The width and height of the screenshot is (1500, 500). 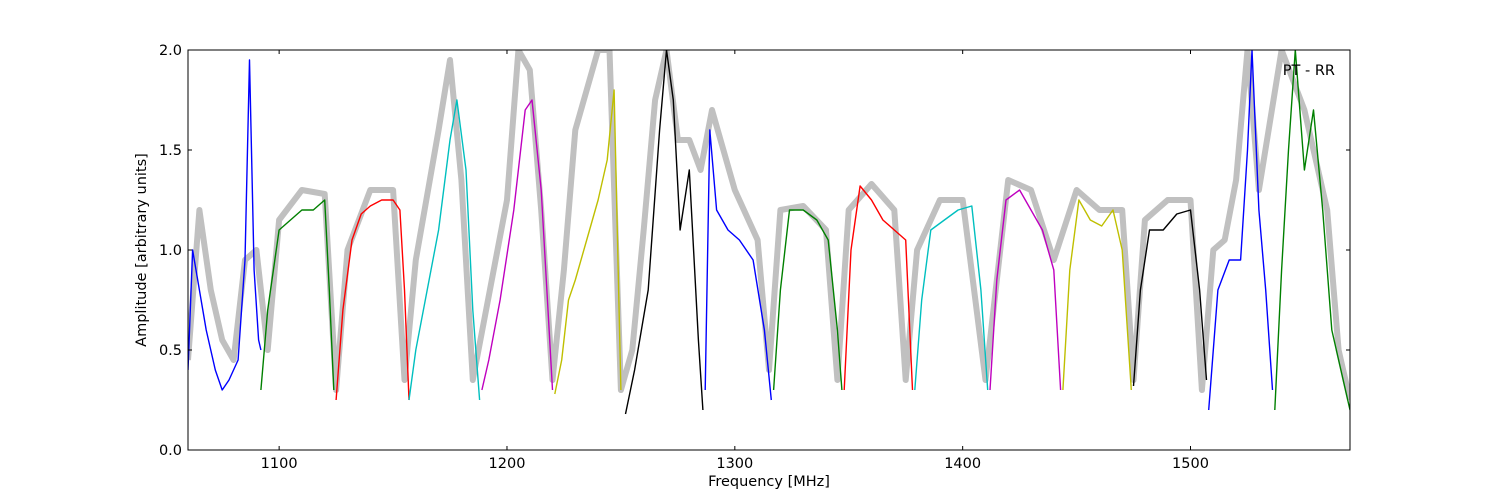 What do you see at coordinates (1190, 464) in the screenshot?
I see `x-tick-label: 1500` at bounding box center [1190, 464].